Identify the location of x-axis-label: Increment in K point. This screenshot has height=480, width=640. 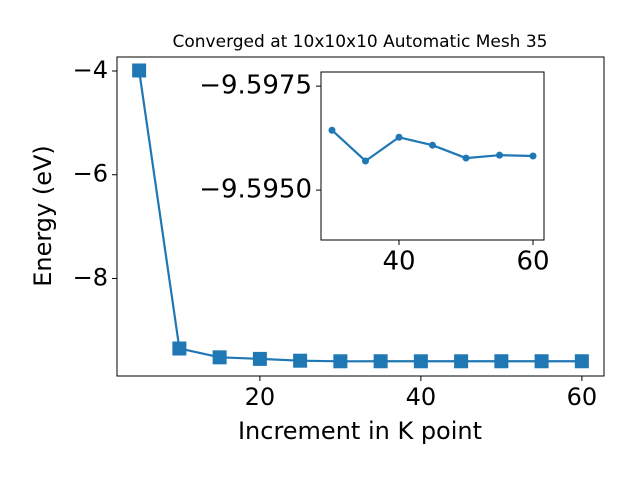
(360, 431).